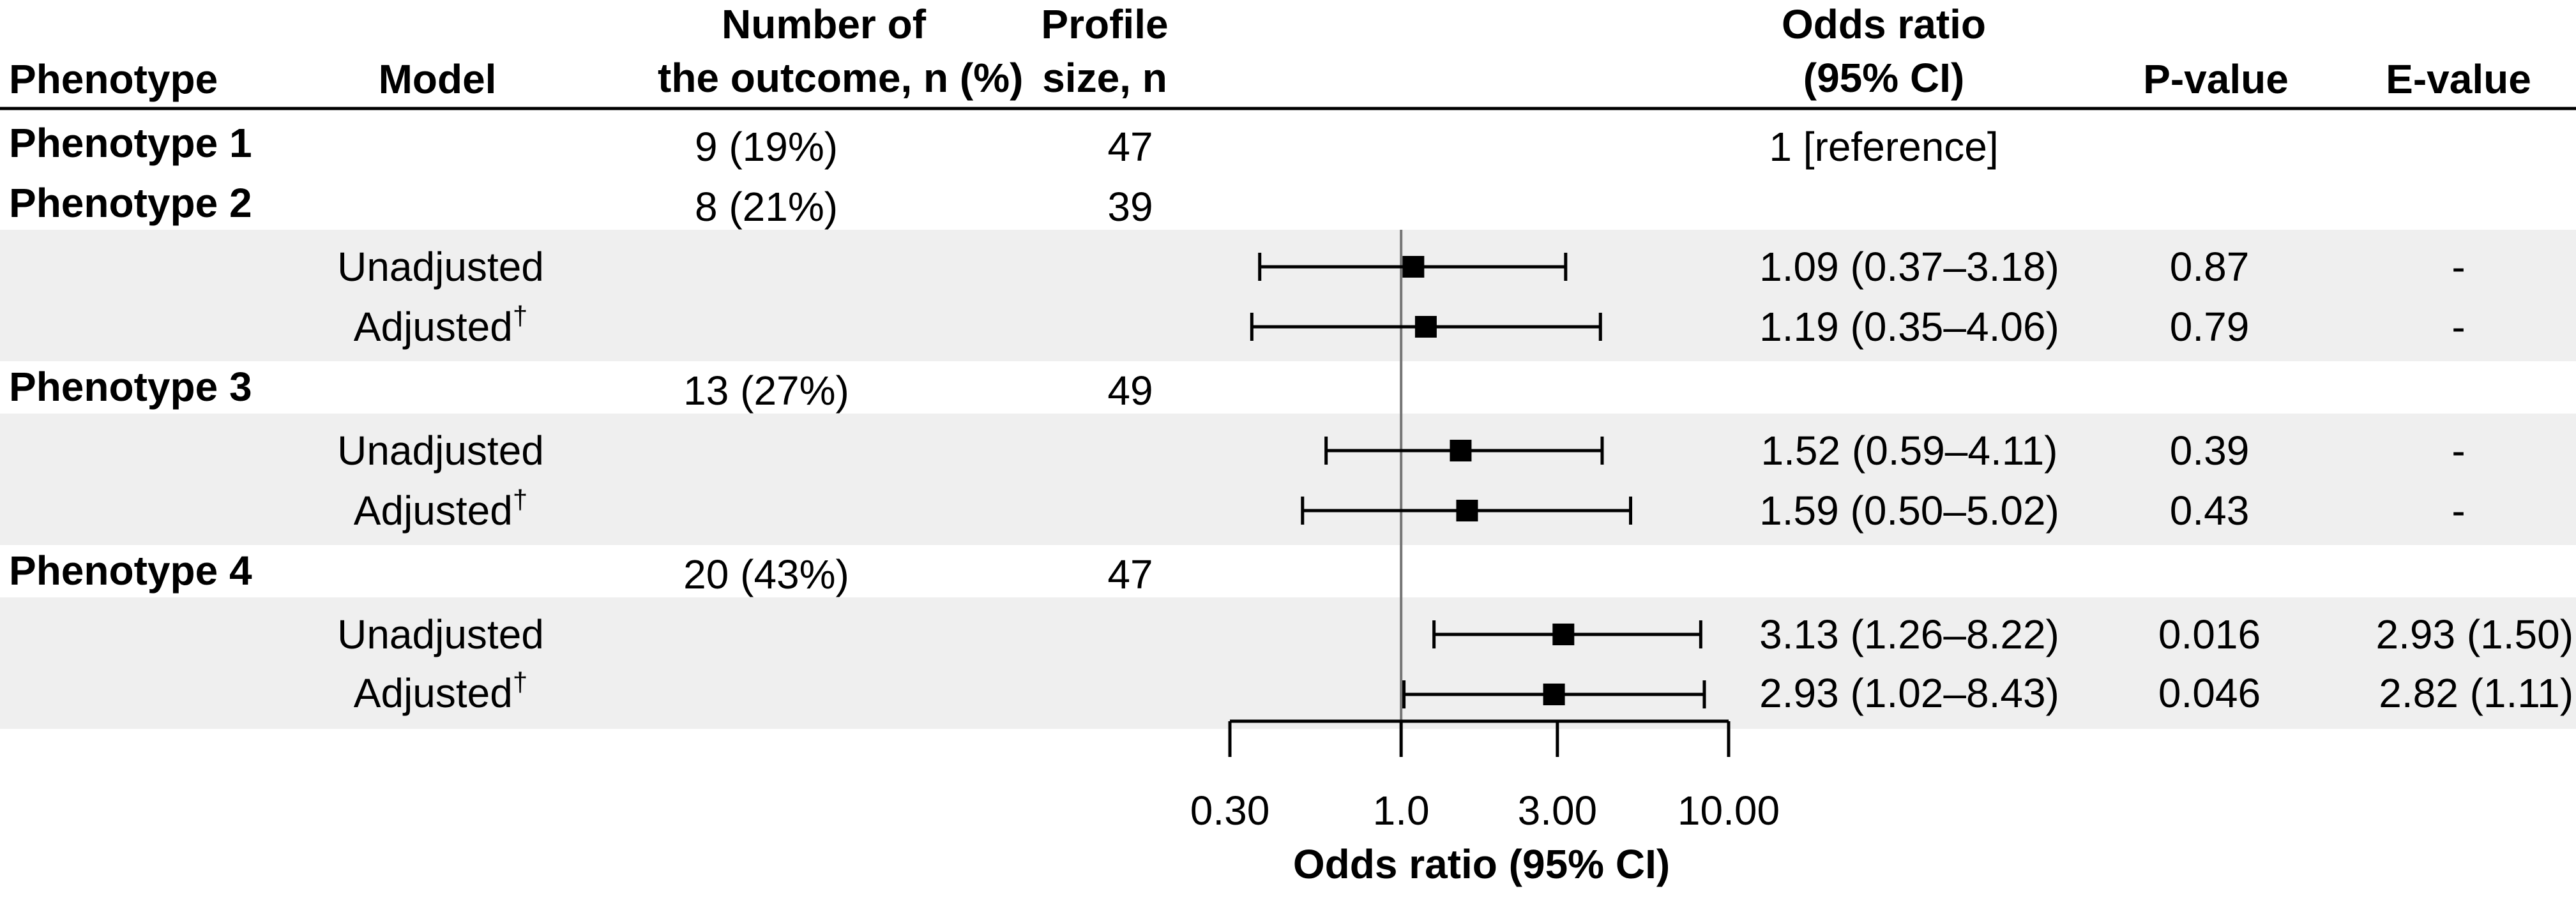 The width and height of the screenshot is (2576, 898). What do you see at coordinates (1130, 391) in the screenshot?
I see `phenotype-3-size: 49` at bounding box center [1130, 391].